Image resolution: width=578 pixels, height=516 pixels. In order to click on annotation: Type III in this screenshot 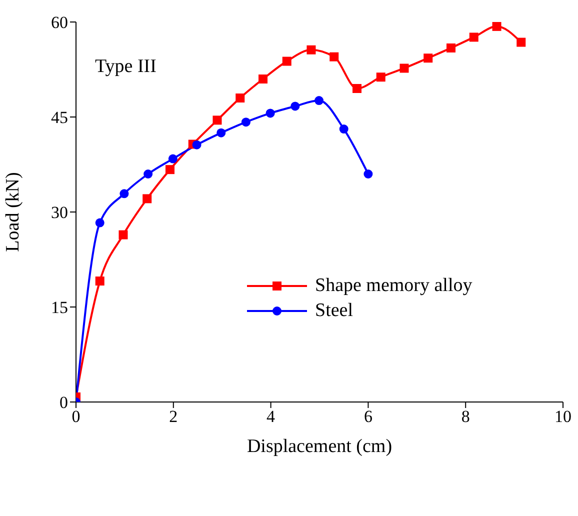, I will do `click(125, 66)`.